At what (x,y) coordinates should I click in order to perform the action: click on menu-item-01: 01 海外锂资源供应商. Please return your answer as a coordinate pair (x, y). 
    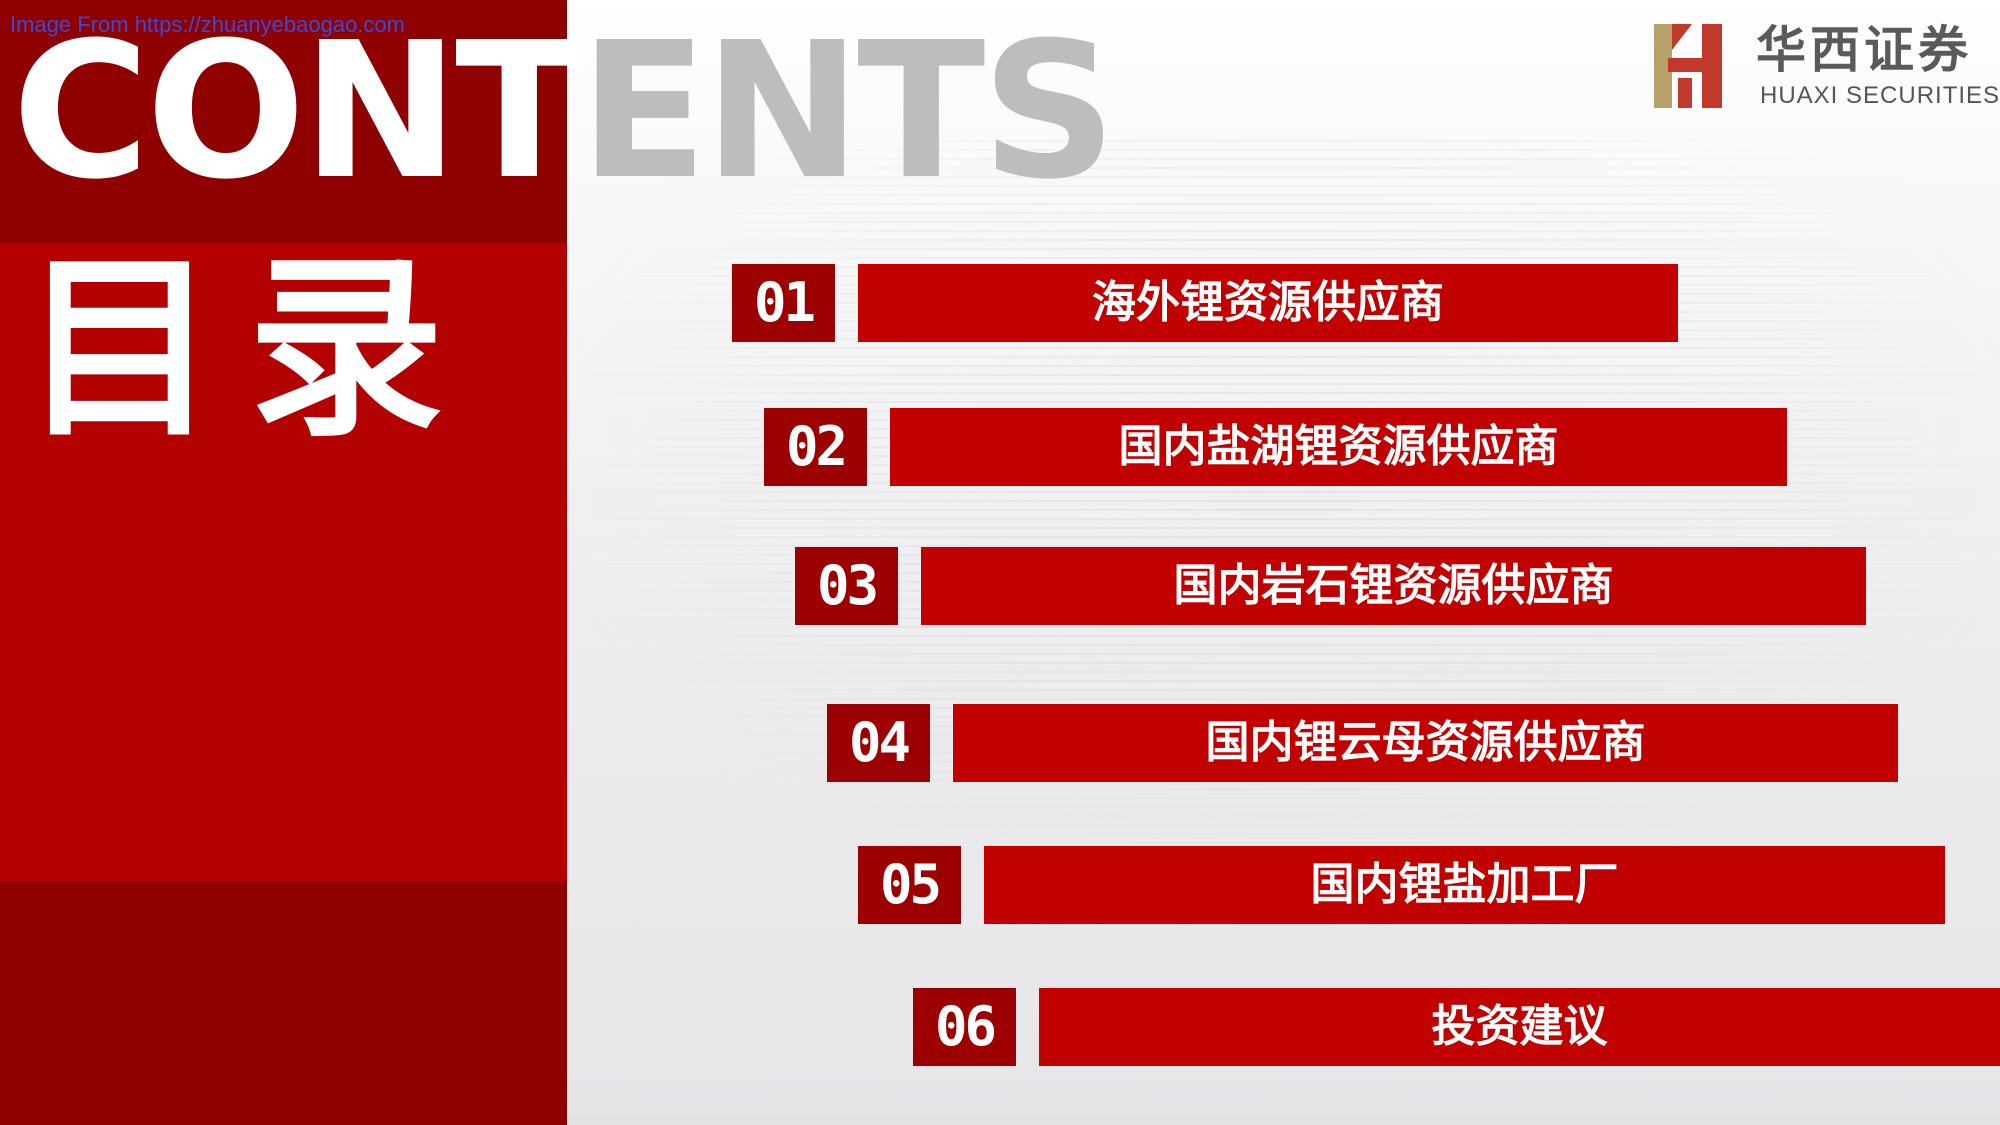
    Looking at the image, I should click on (1205, 303).